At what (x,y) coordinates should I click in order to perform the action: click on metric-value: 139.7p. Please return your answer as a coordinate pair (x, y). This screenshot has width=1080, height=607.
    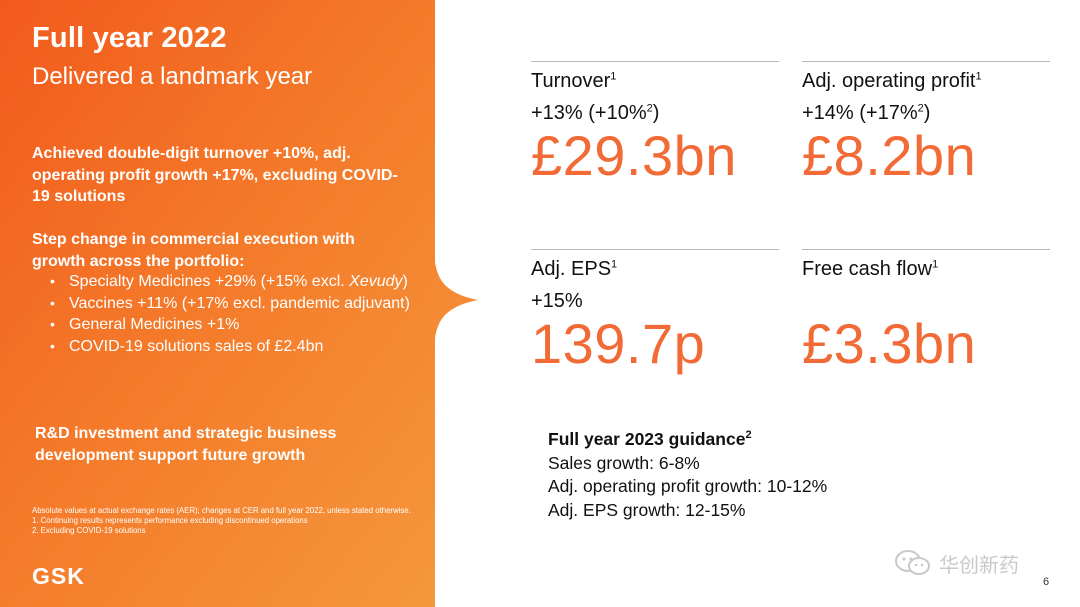
    Looking at the image, I should click on (618, 343).